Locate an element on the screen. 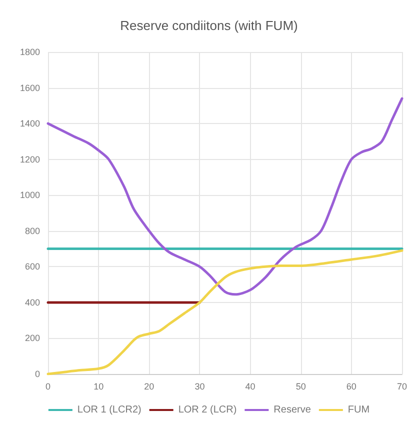 Image resolution: width=418 pixels, height=432 pixels. y-tick-label: 0 is located at coordinates (37, 374).